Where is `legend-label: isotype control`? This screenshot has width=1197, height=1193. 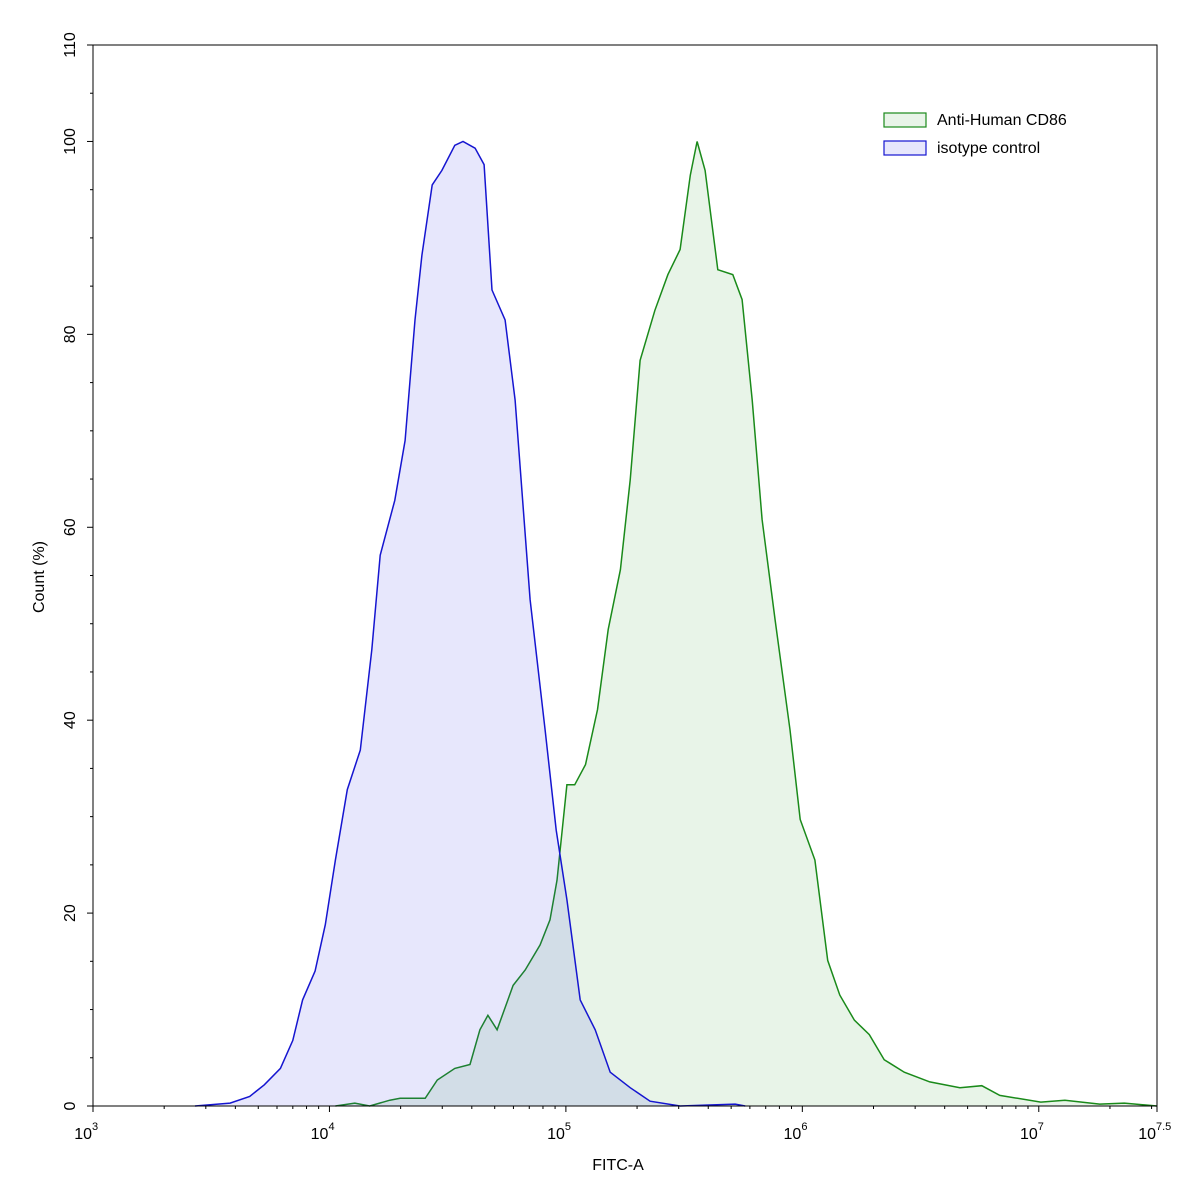
legend-label: isotype control is located at coordinates (988, 148).